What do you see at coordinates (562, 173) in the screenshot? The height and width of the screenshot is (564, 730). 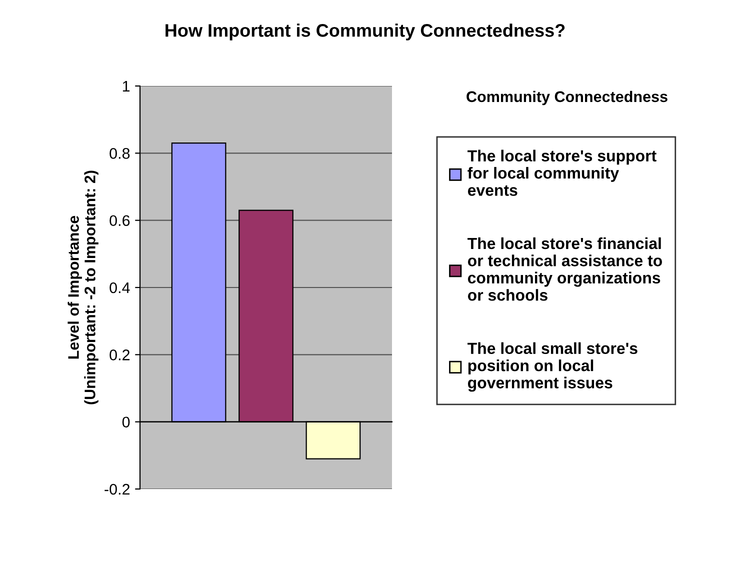 I see `legend-label: The local store's support for local community events` at bounding box center [562, 173].